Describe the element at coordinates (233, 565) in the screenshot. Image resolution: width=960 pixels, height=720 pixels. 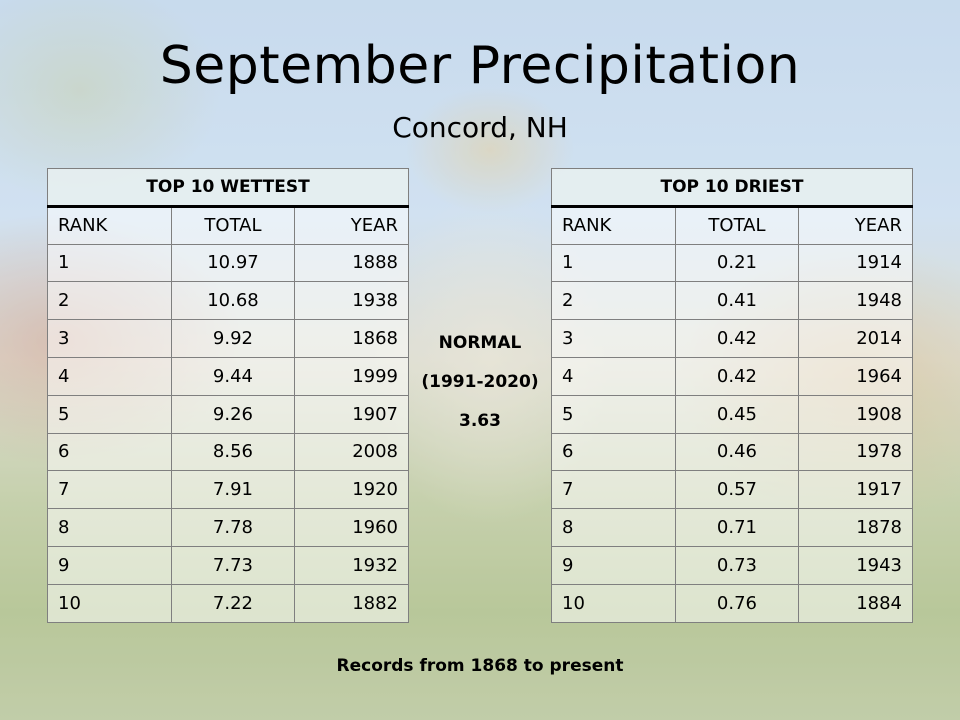
I see `total-cell: 7.73` at that location.